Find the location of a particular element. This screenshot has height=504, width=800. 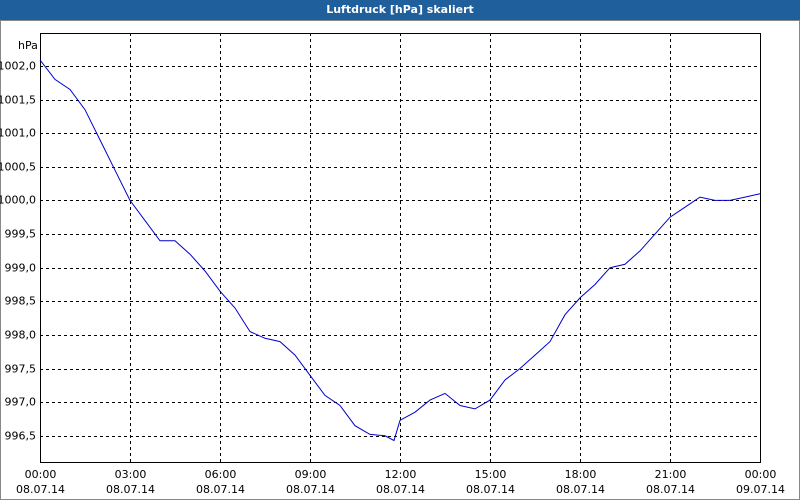

x-tick-label: 03:00 is located at coordinates (131, 474).